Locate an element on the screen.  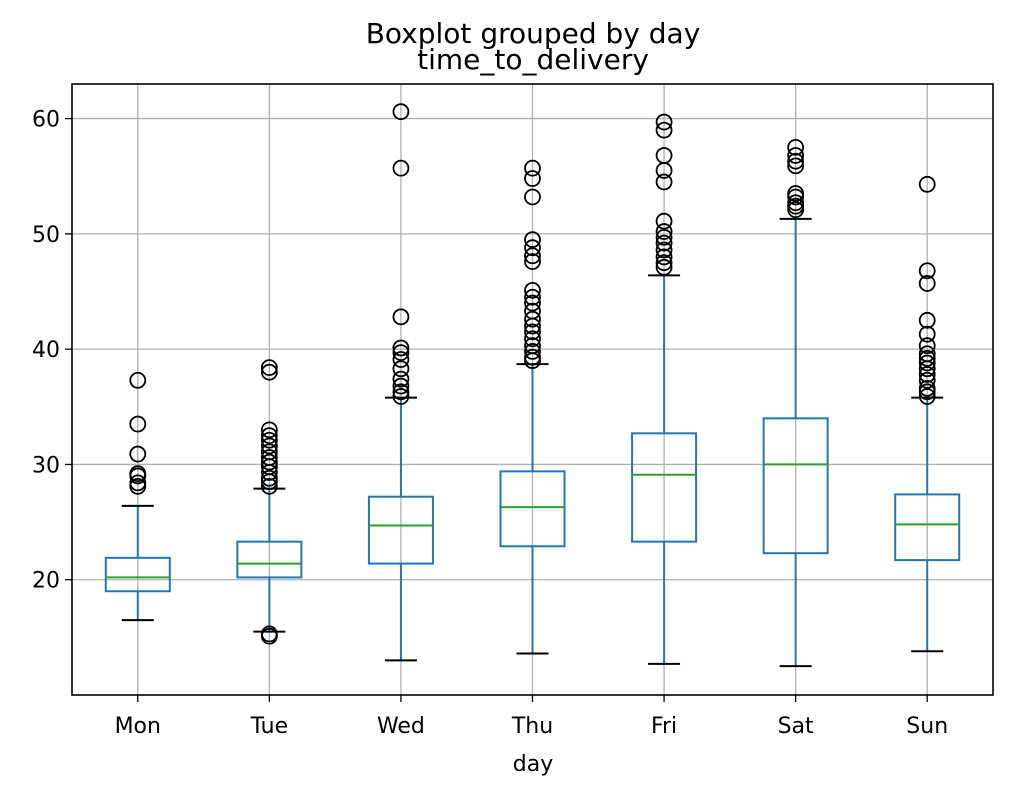
y-tick-label: 30 is located at coordinates (46, 465).